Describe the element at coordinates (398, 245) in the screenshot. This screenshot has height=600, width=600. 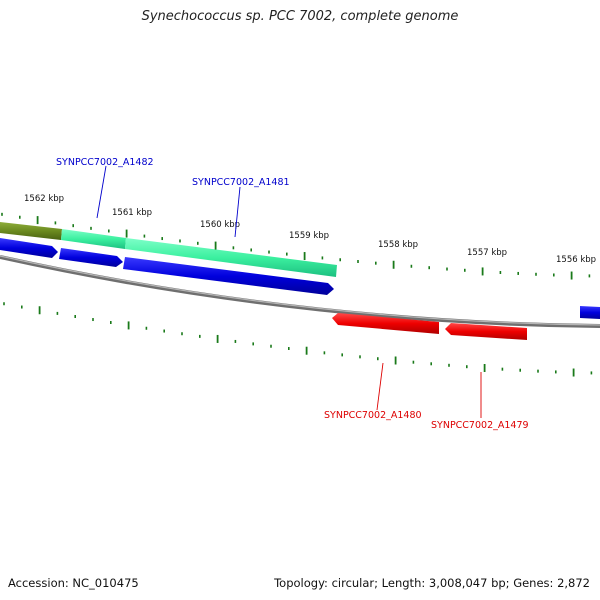
I see `tick-label: 1558 kbp` at that location.